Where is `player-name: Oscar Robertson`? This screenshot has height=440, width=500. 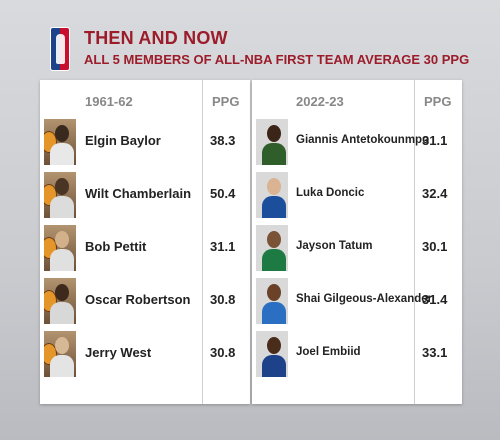 player-name: Oscar Robertson is located at coordinates (138, 299).